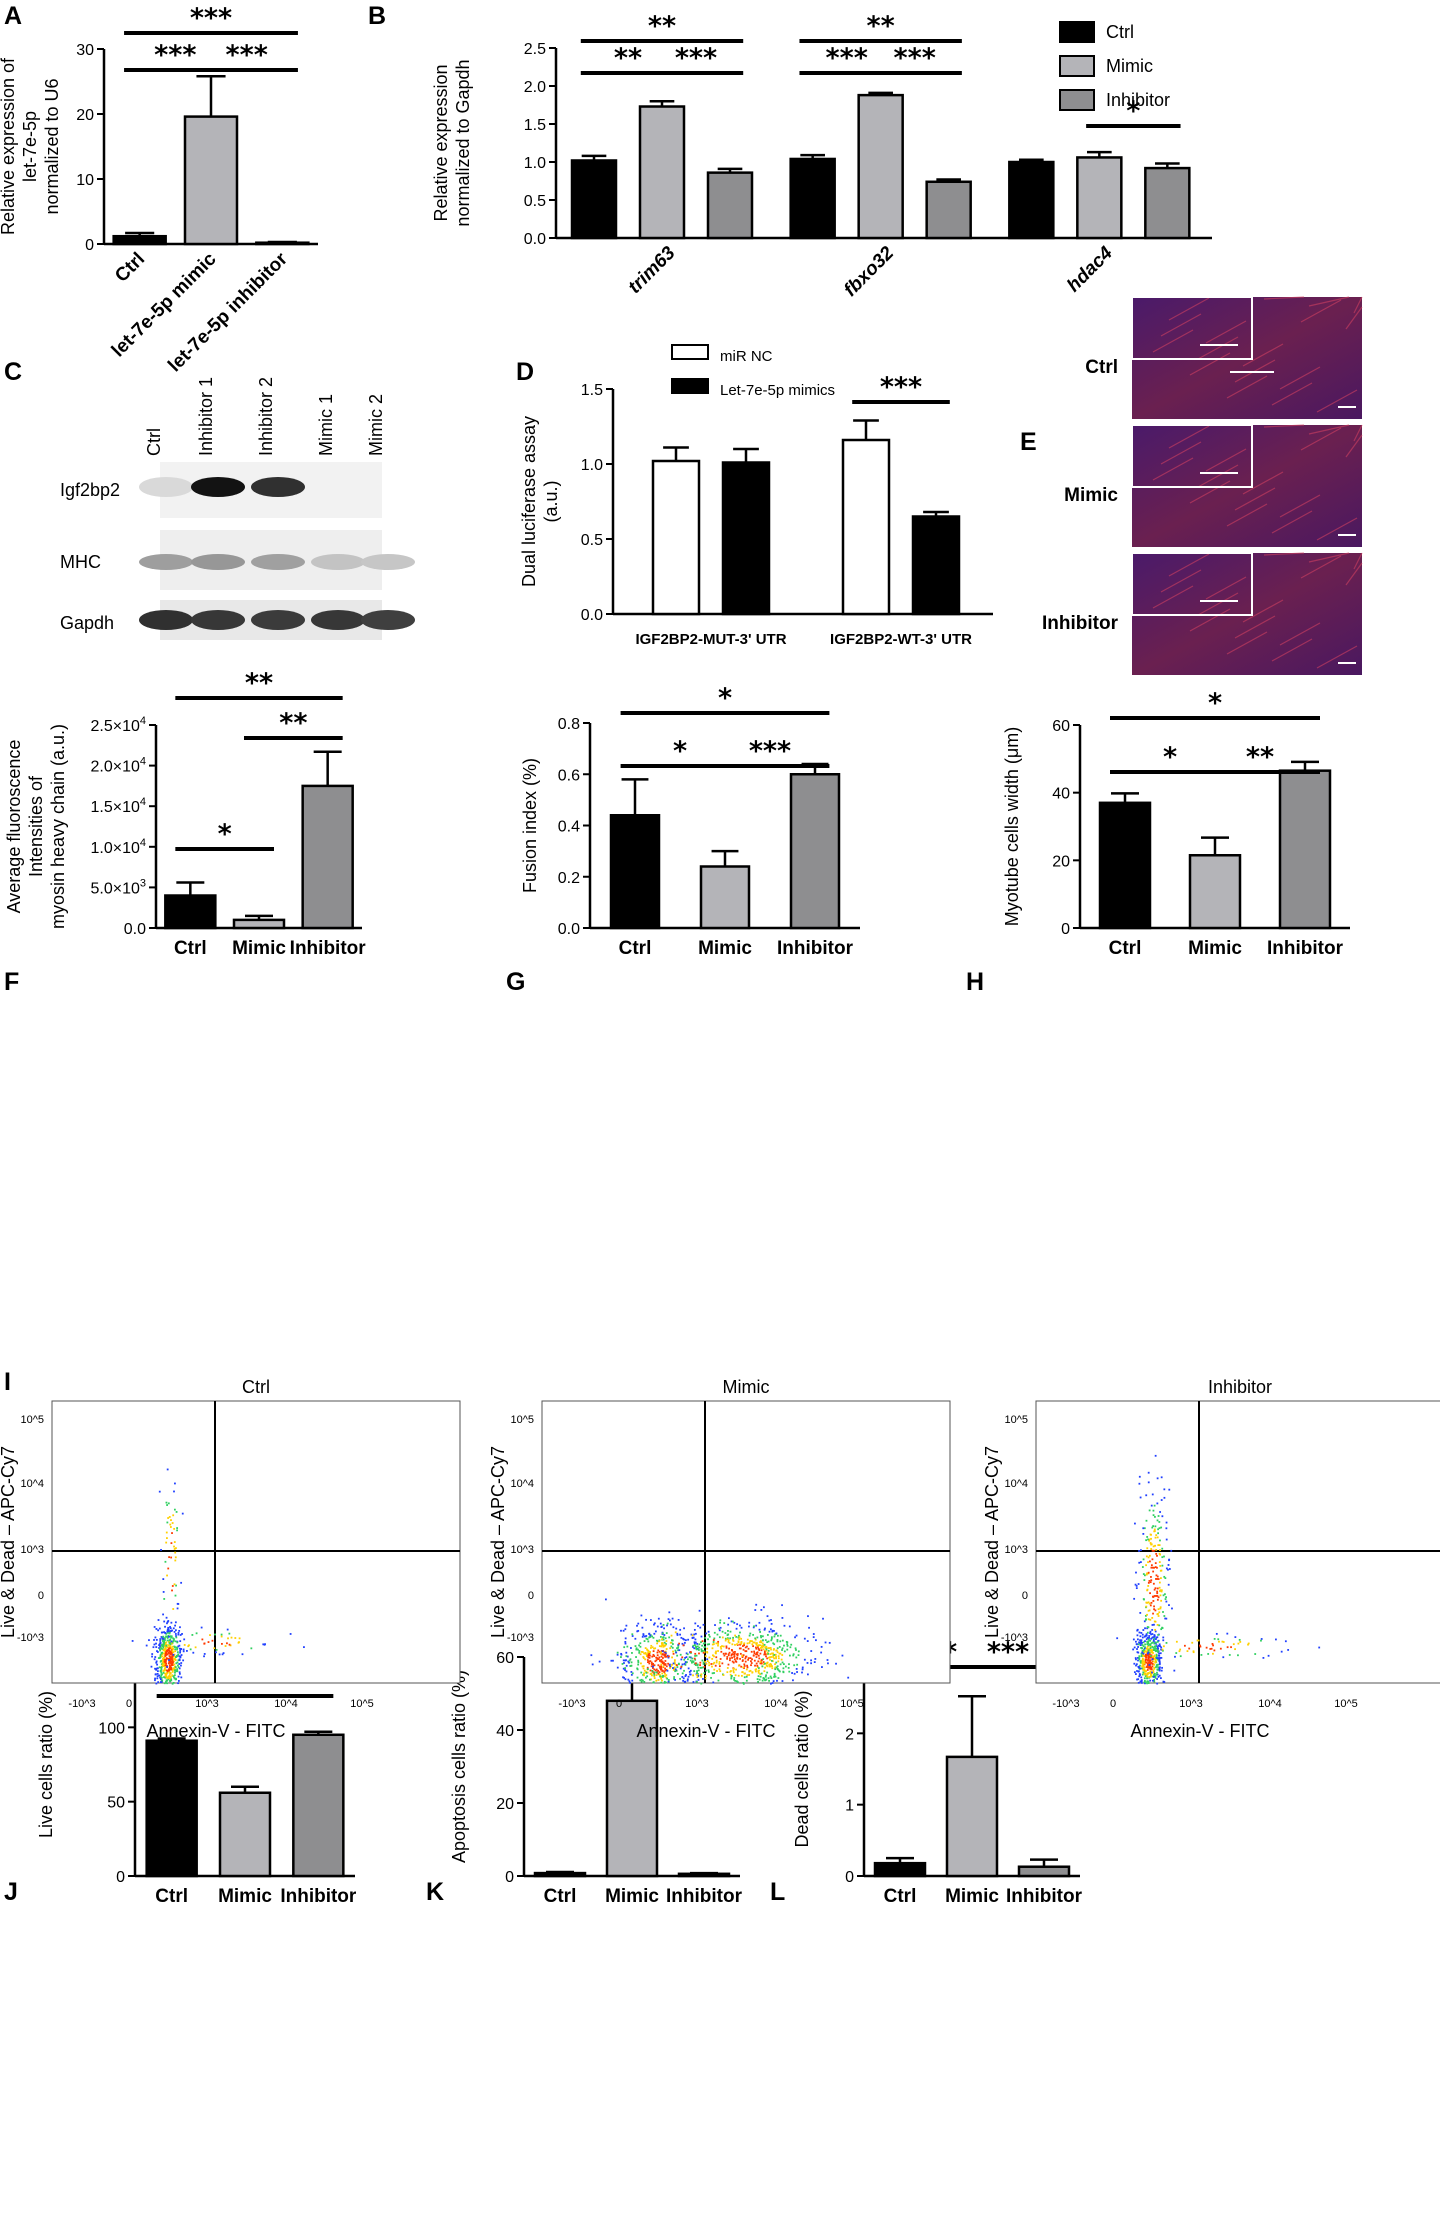 The height and width of the screenshot is (2227, 1440). What do you see at coordinates (376, 425) in the screenshot?
I see `blot-lane-label: Mimic 2` at bounding box center [376, 425].